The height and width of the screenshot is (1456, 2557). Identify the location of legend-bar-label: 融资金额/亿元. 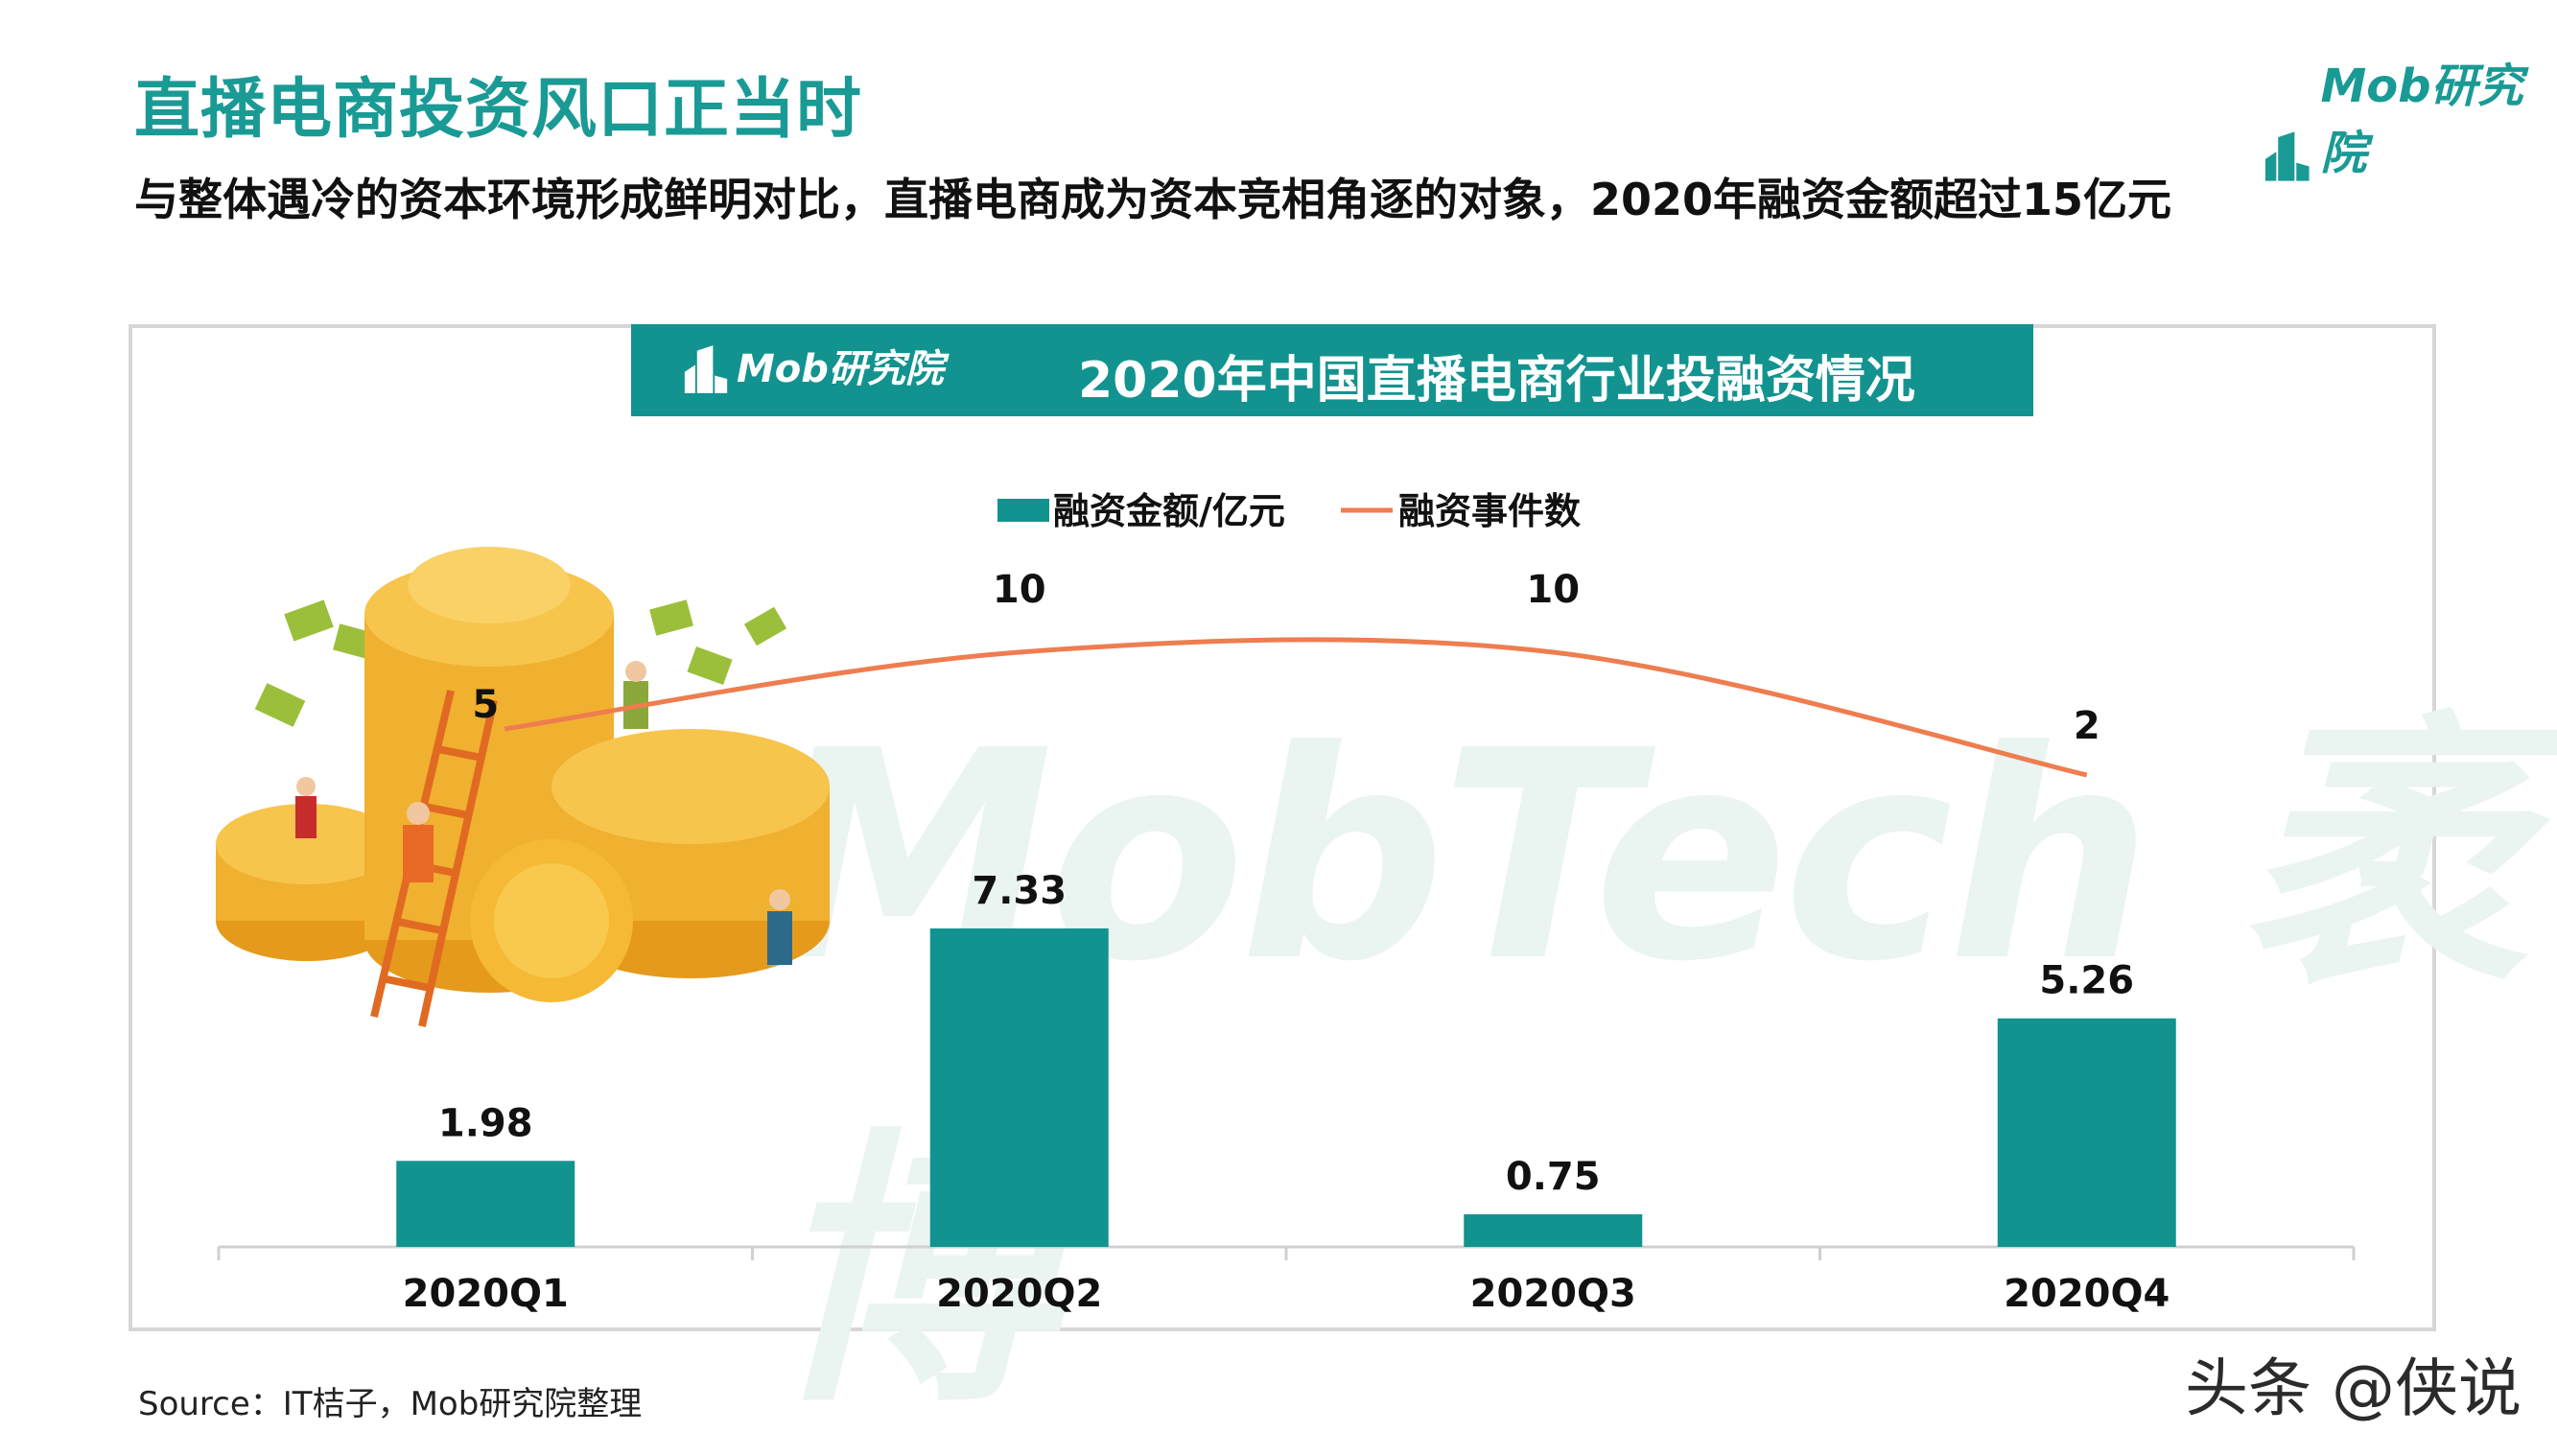
(1169, 511).